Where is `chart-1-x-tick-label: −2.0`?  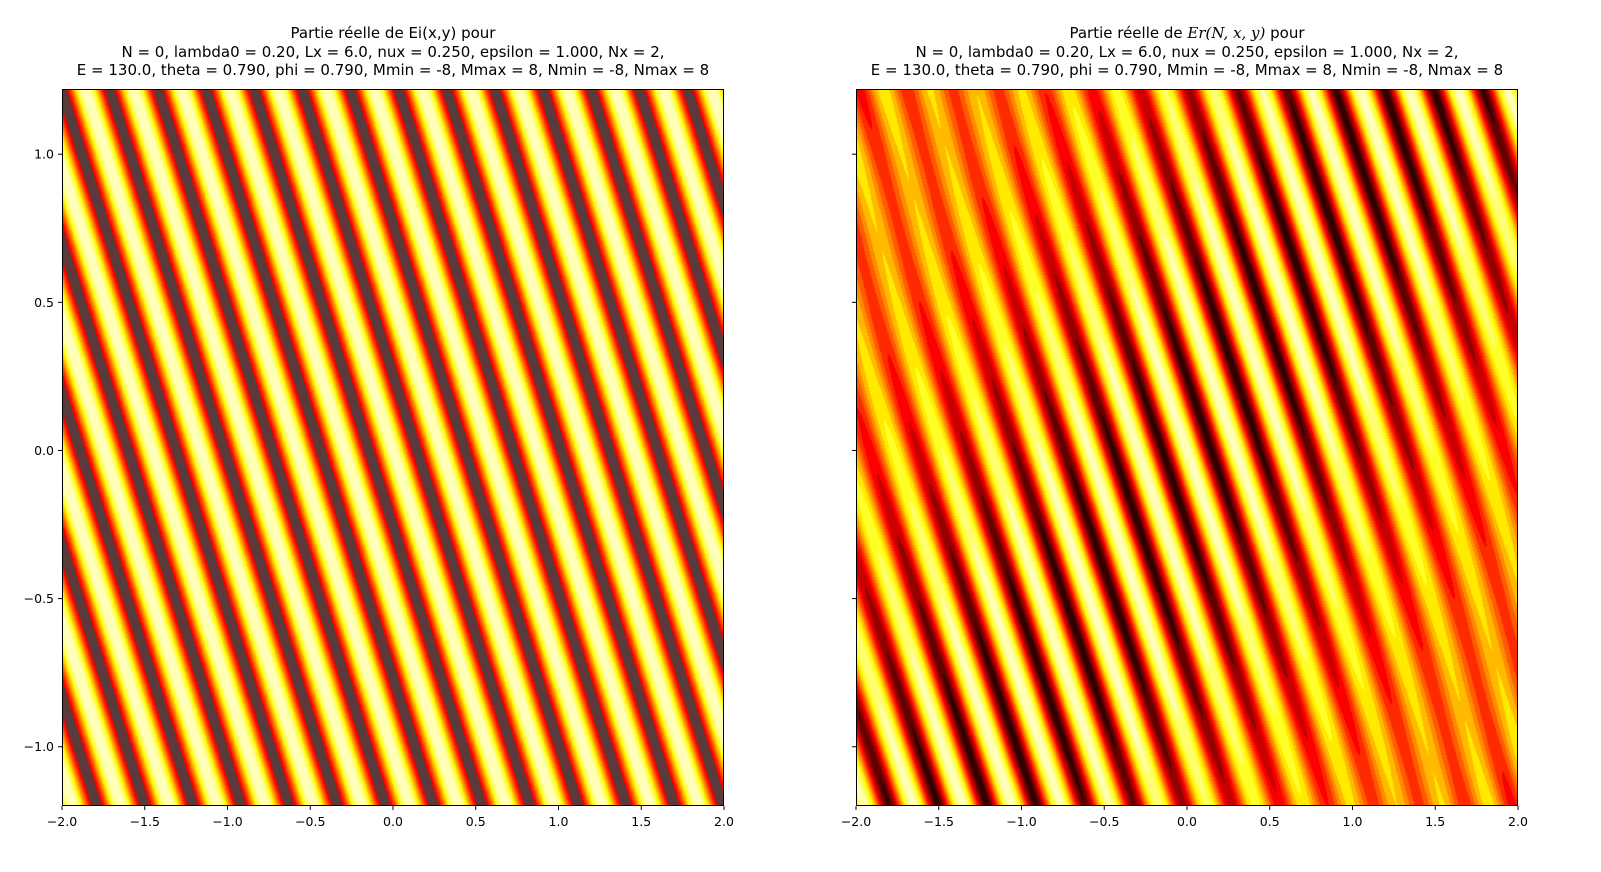
chart-1-x-tick-label: −2.0 is located at coordinates (62, 821).